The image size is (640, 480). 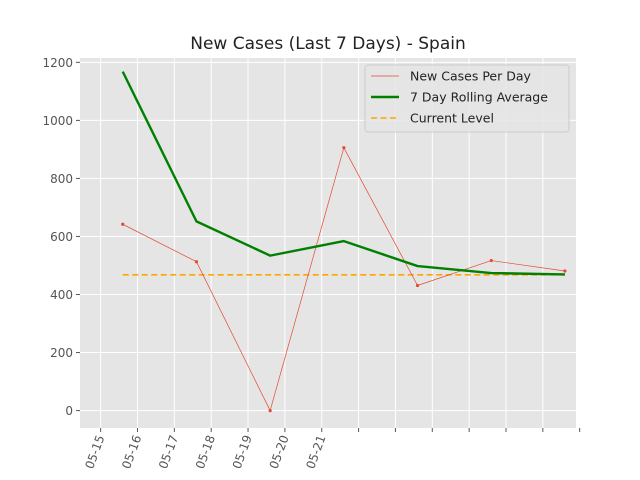 What do you see at coordinates (69, 411) in the screenshot?
I see `y-tick-label: 0` at bounding box center [69, 411].